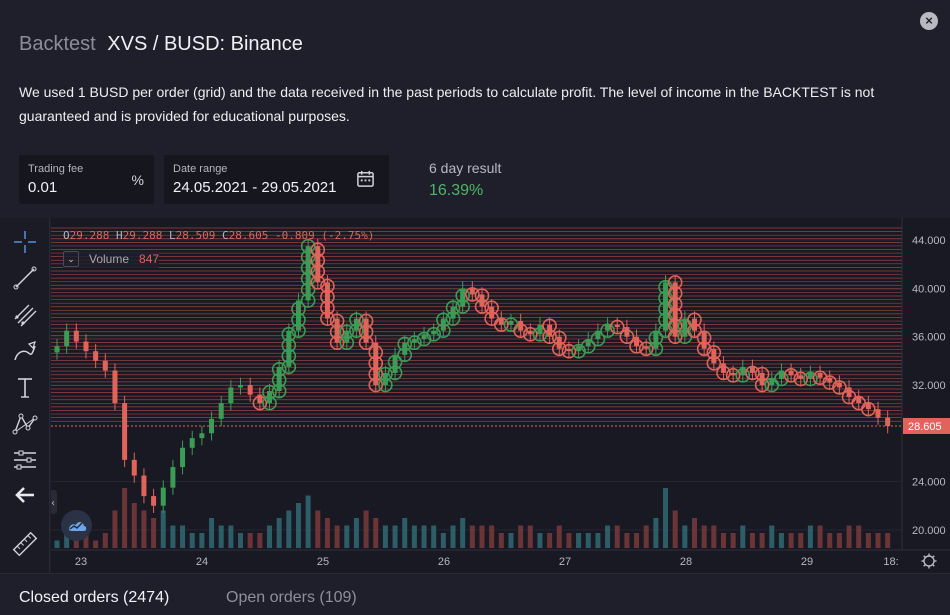 The width and height of the screenshot is (950, 615). What do you see at coordinates (25, 242) in the screenshot?
I see `crosshair-icon` at bounding box center [25, 242].